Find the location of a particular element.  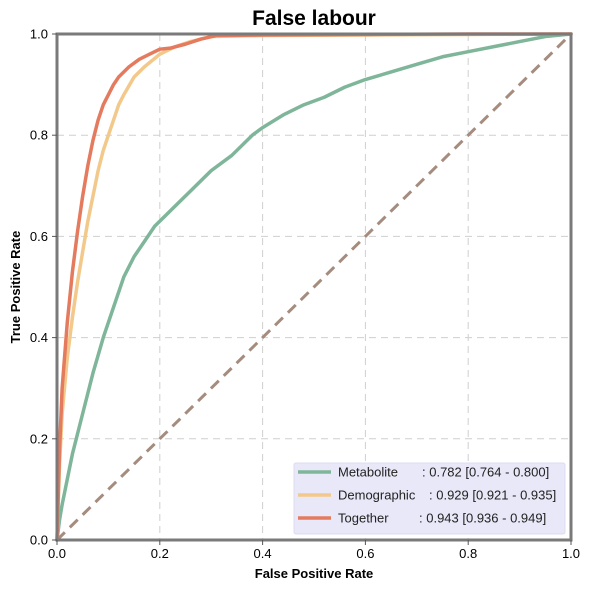

legend-value-metabolite: : 0.782 [0.764 - 0.800] is located at coordinates (485, 472).